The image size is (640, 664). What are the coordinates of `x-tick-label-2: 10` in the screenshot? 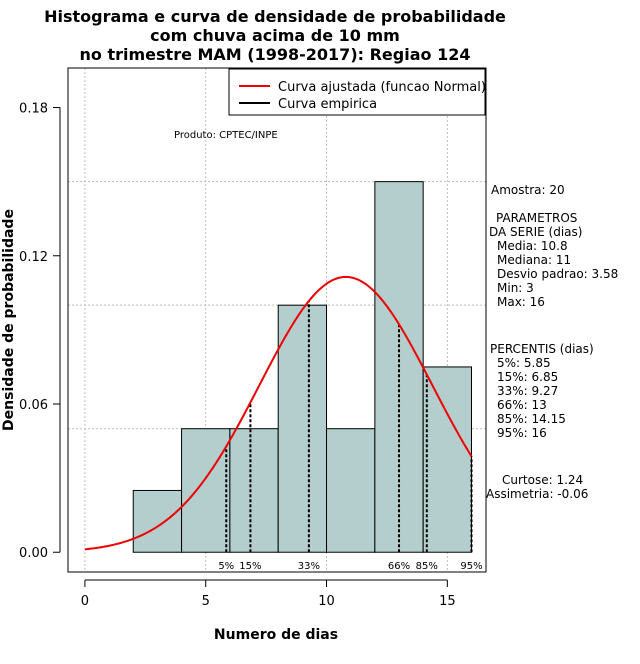 It's located at (326, 601).